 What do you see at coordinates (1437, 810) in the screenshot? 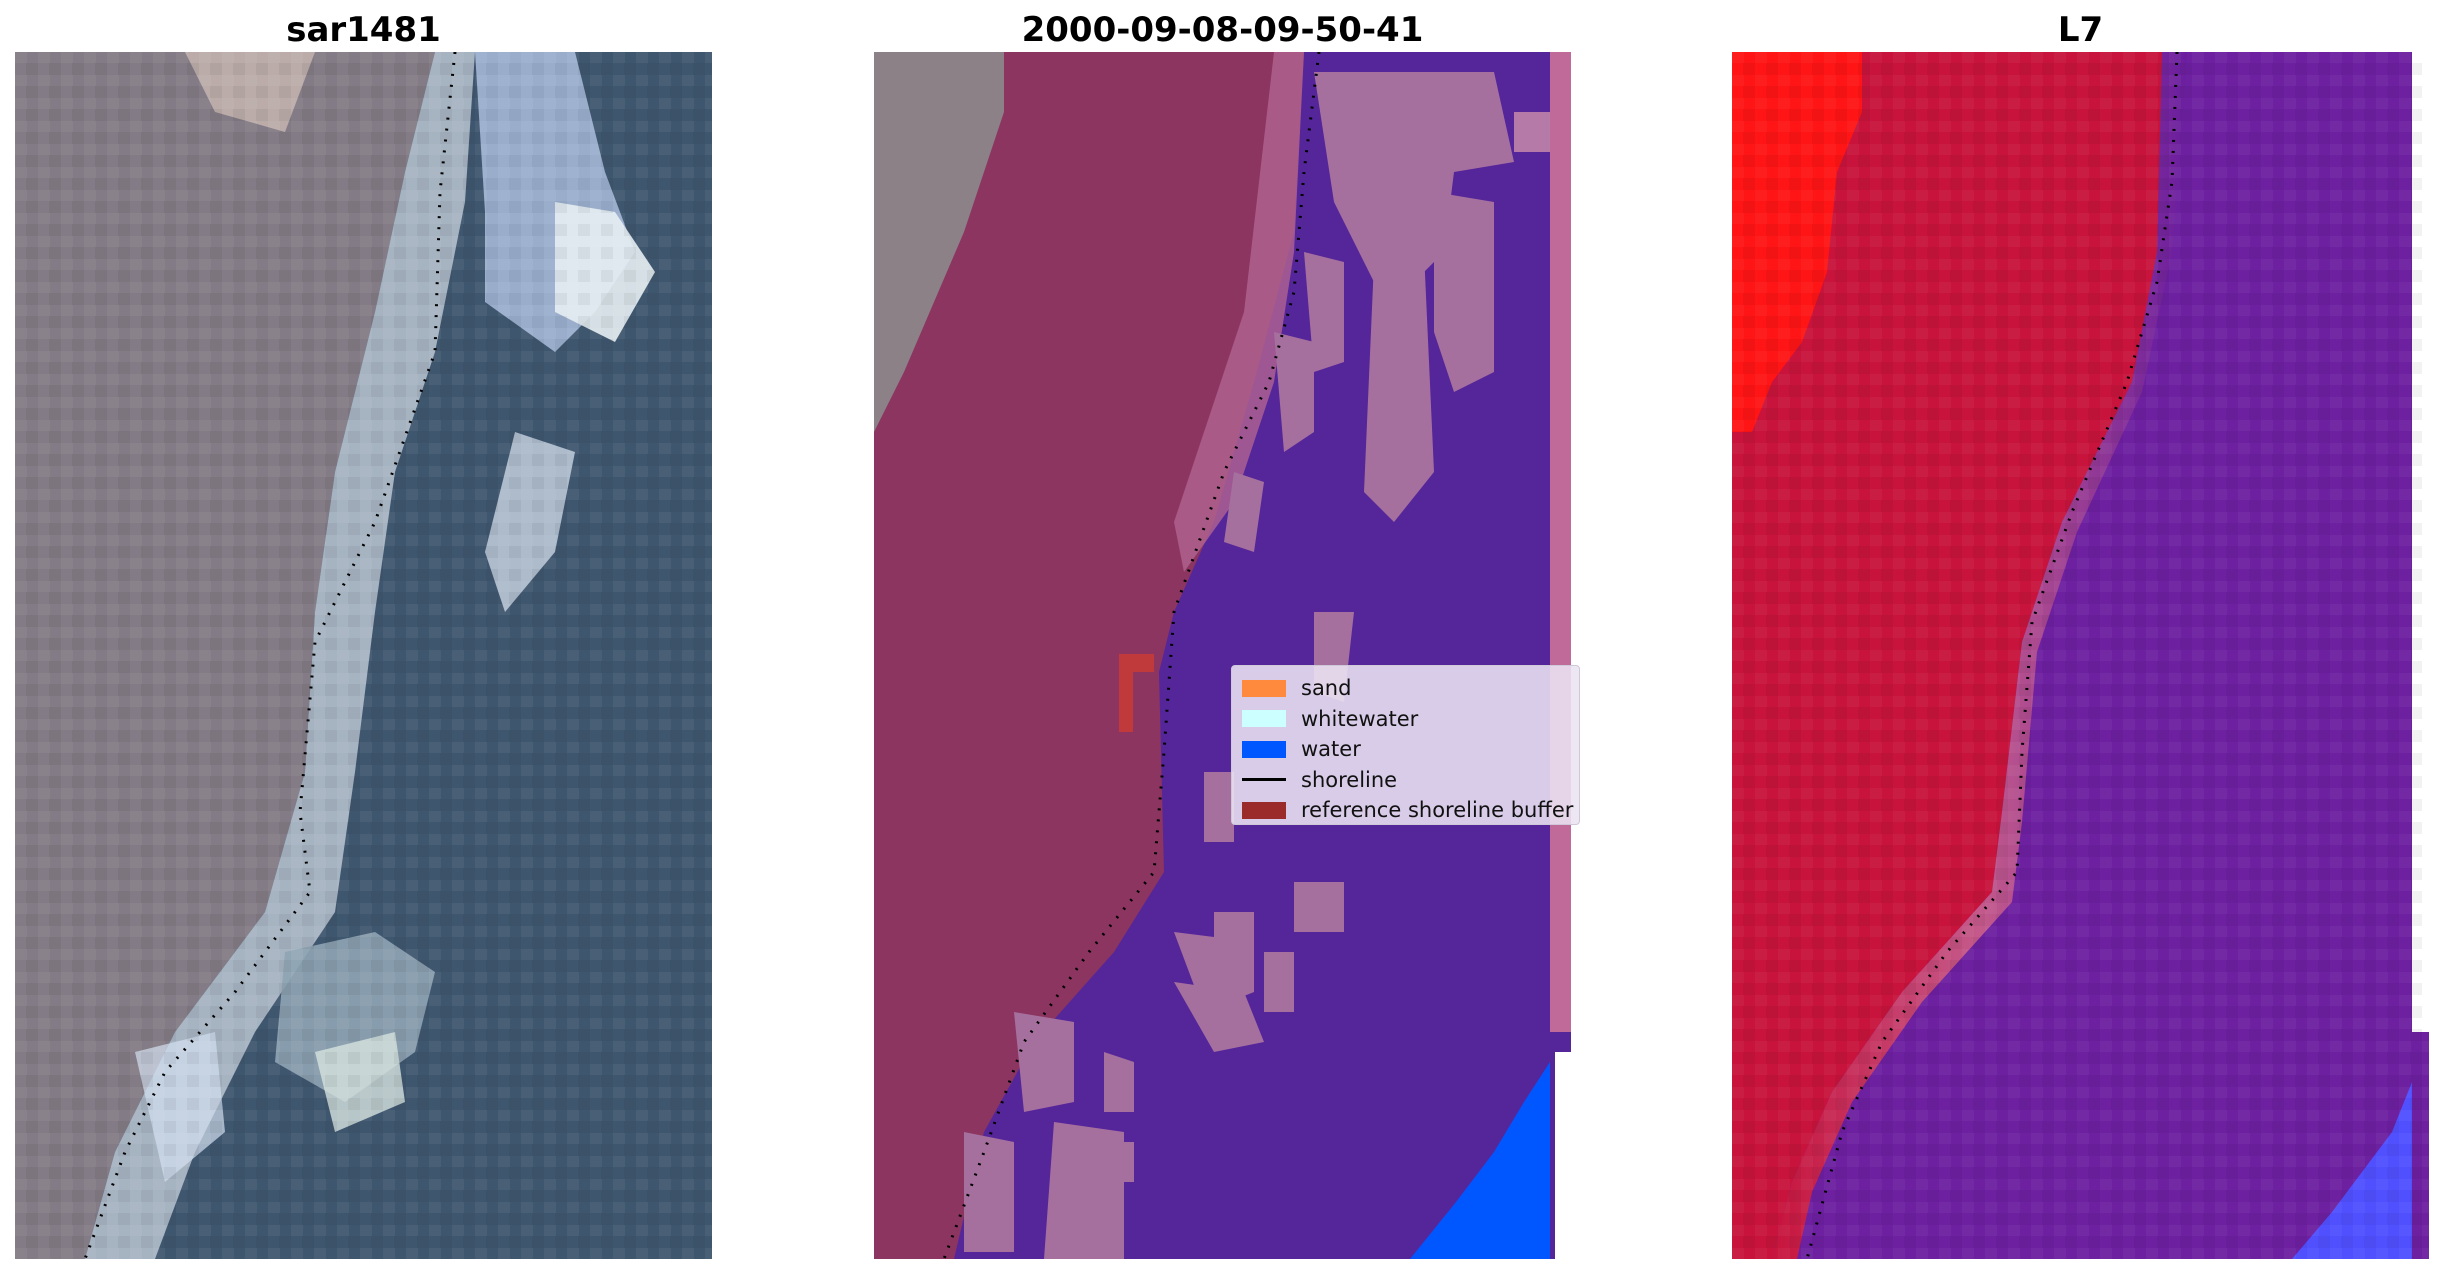
I see `legend-label-reference-buffer: reference shoreline buffer` at bounding box center [1437, 810].